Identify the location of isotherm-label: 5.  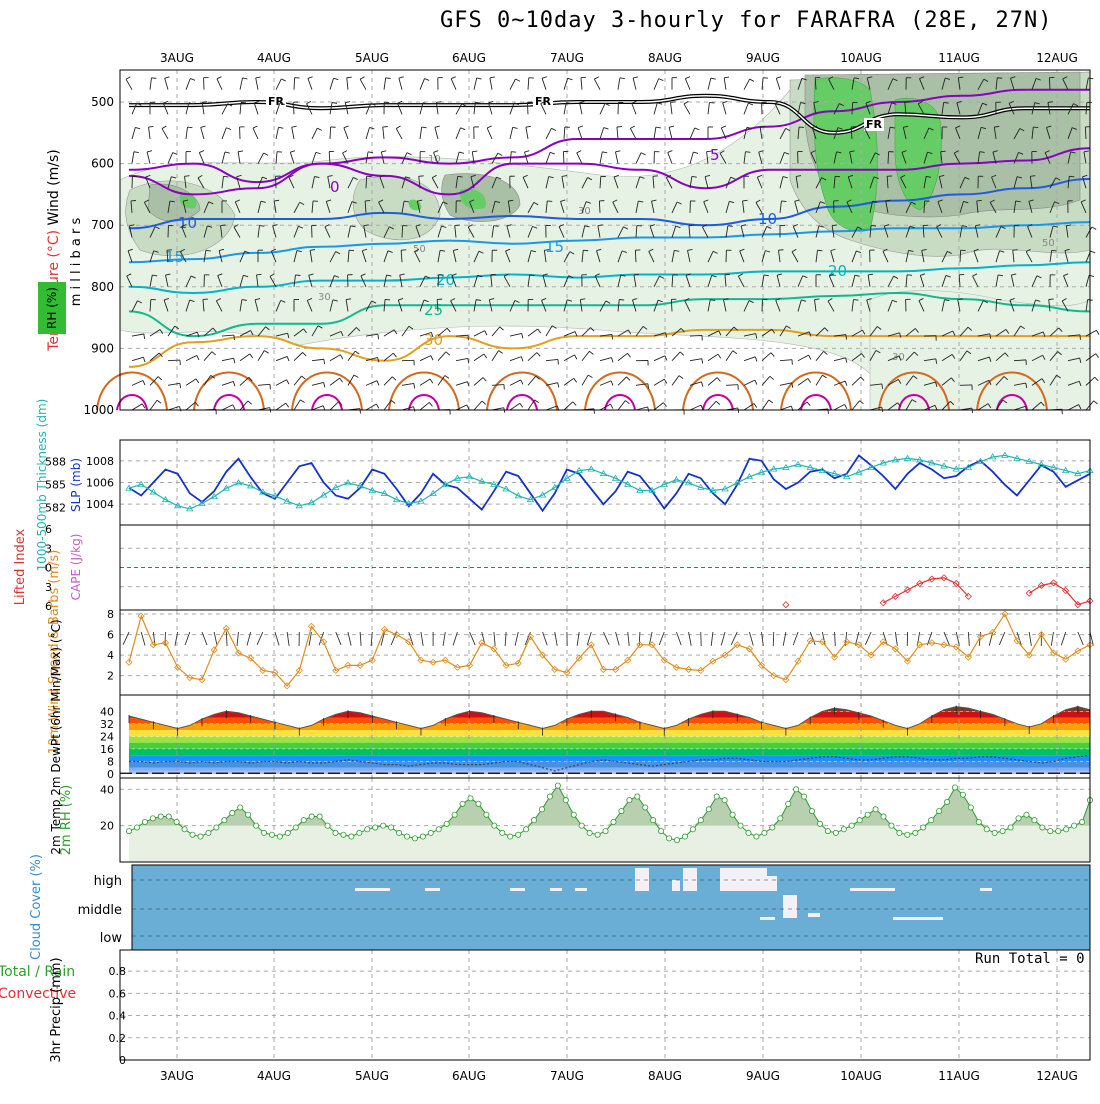
(715, 155).